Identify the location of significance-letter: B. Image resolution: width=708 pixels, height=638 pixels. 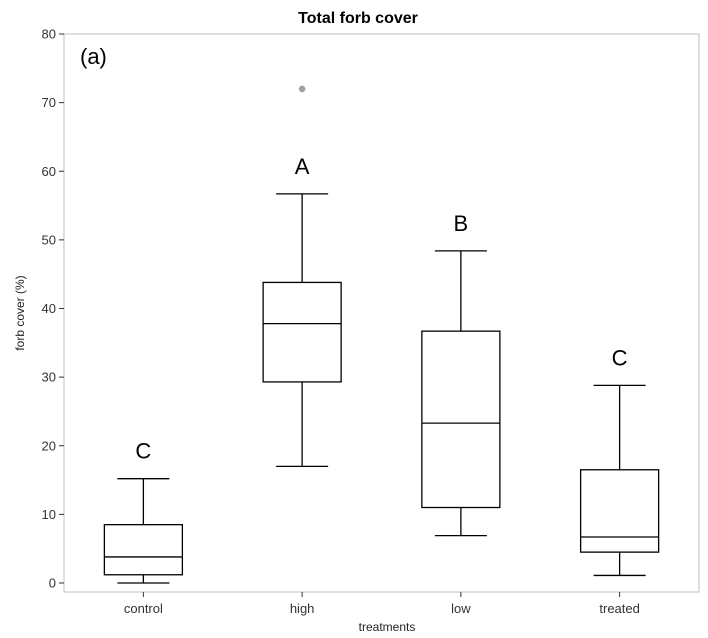
(461, 223).